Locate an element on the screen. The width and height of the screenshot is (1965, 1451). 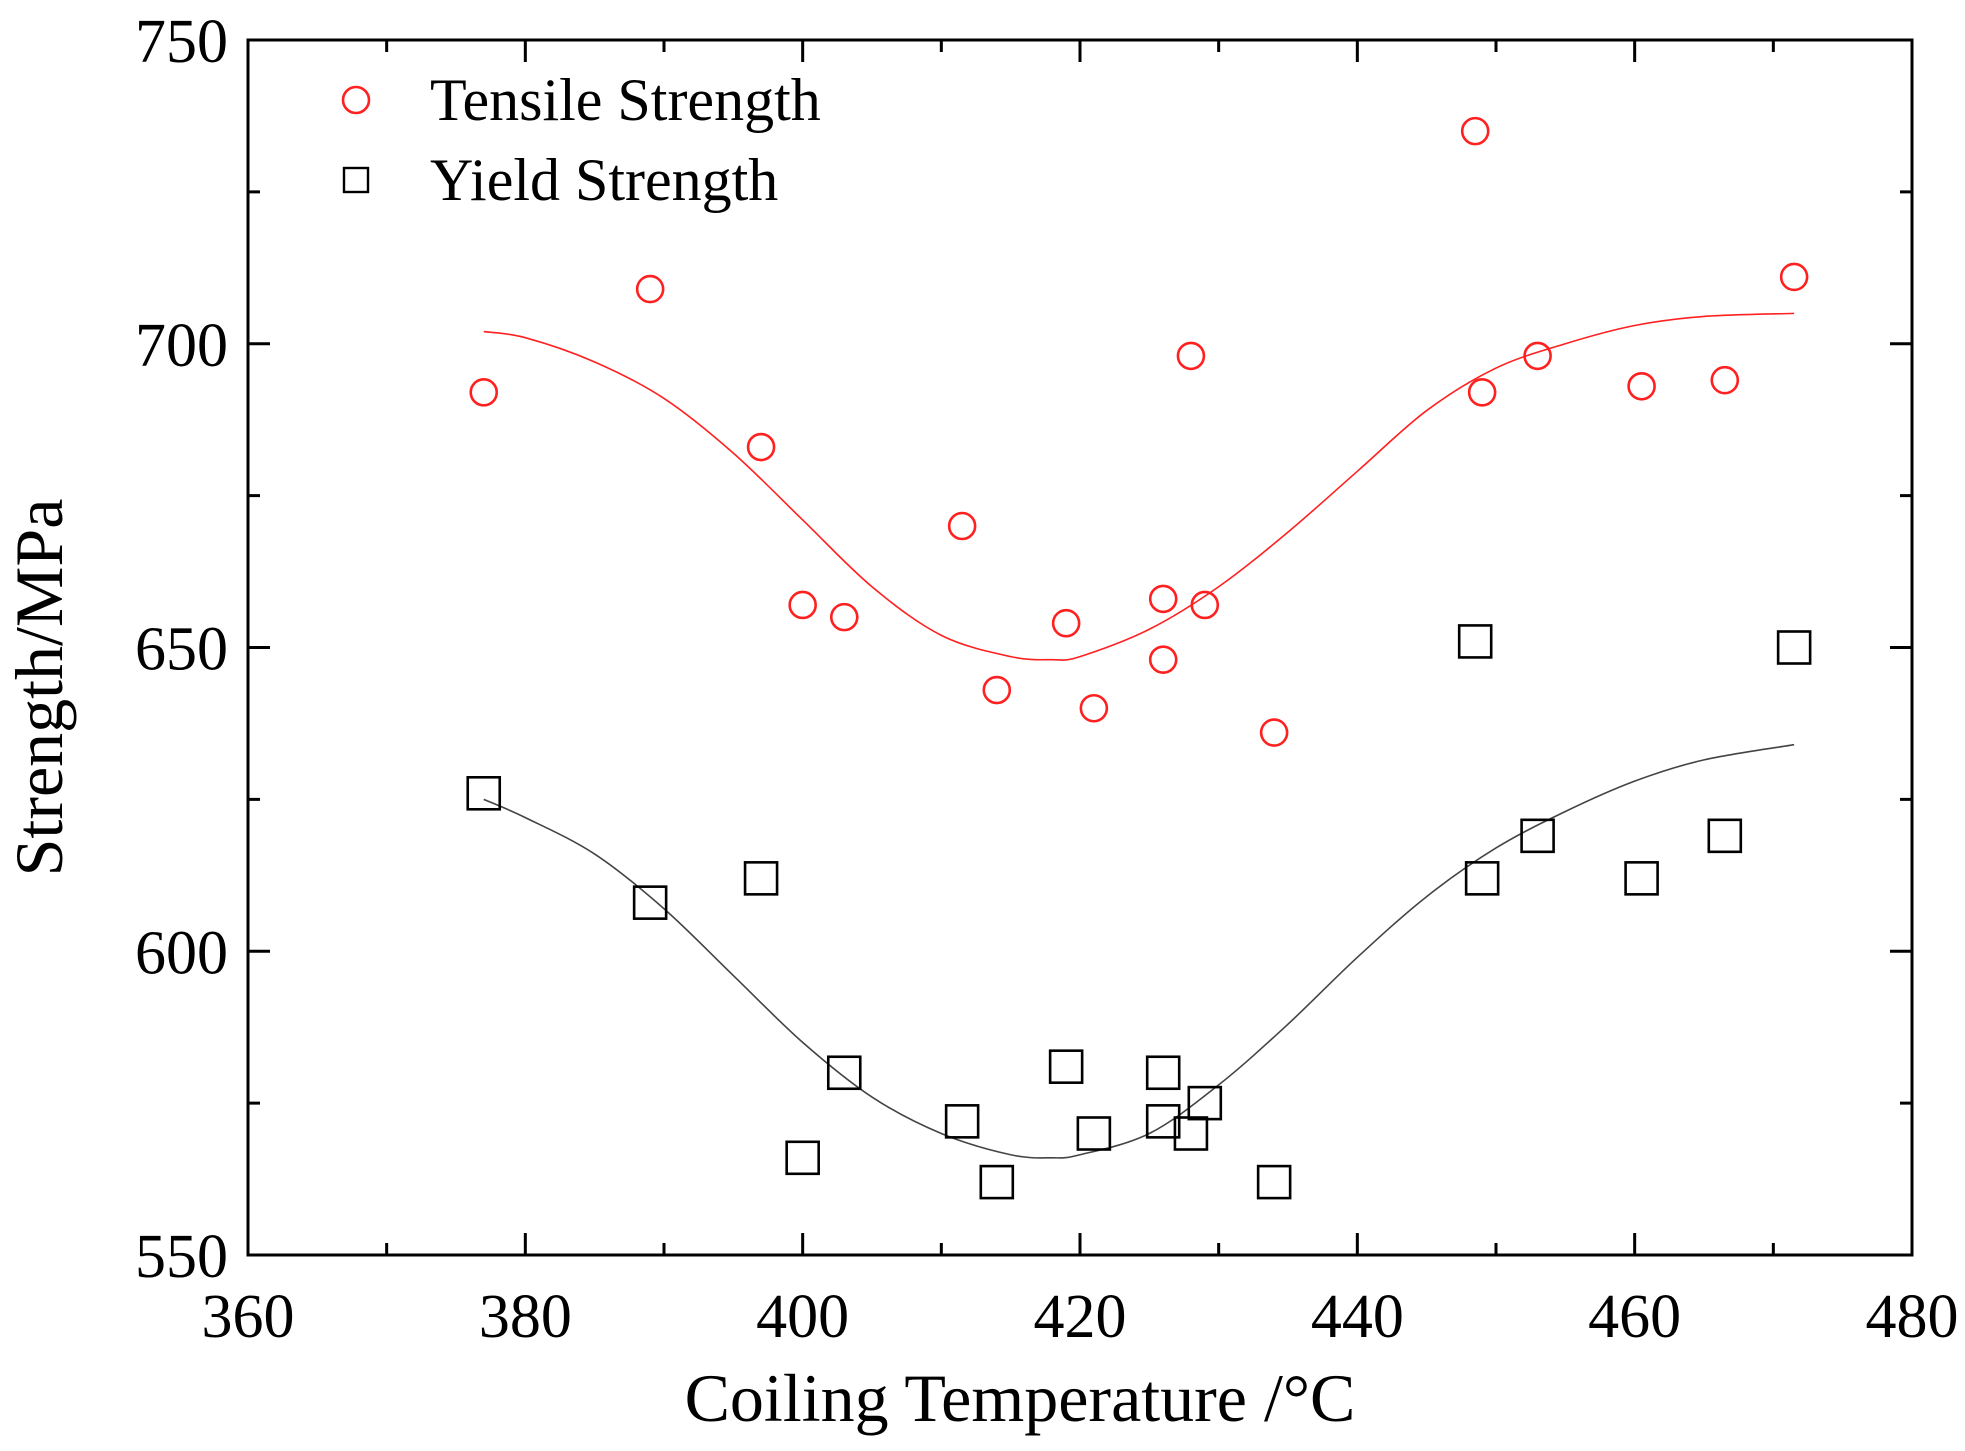
legend-label: Tensile Strength is located at coordinates (625, 100).